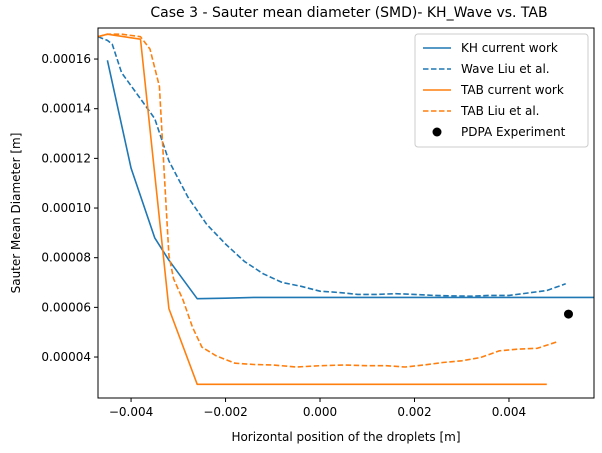  Describe the element at coordinates (66, 357) in the screenshot. I see `y-tick-label: 0.00004` at that location.